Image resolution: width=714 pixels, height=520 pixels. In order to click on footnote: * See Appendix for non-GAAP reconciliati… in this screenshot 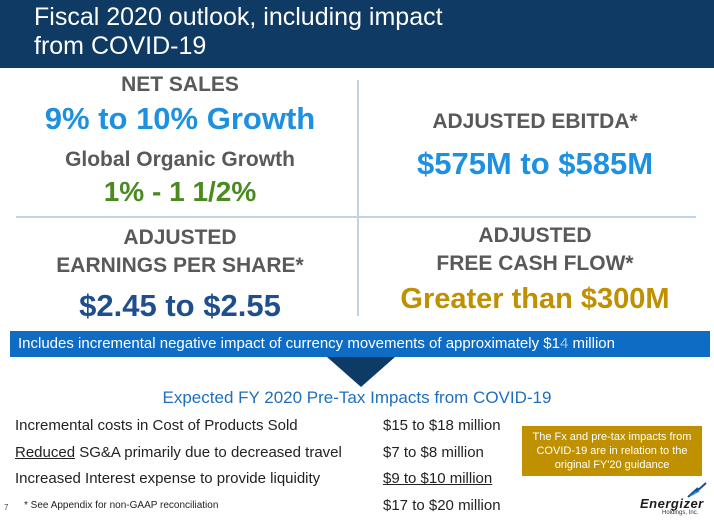, I will do `click(121, 505)`.